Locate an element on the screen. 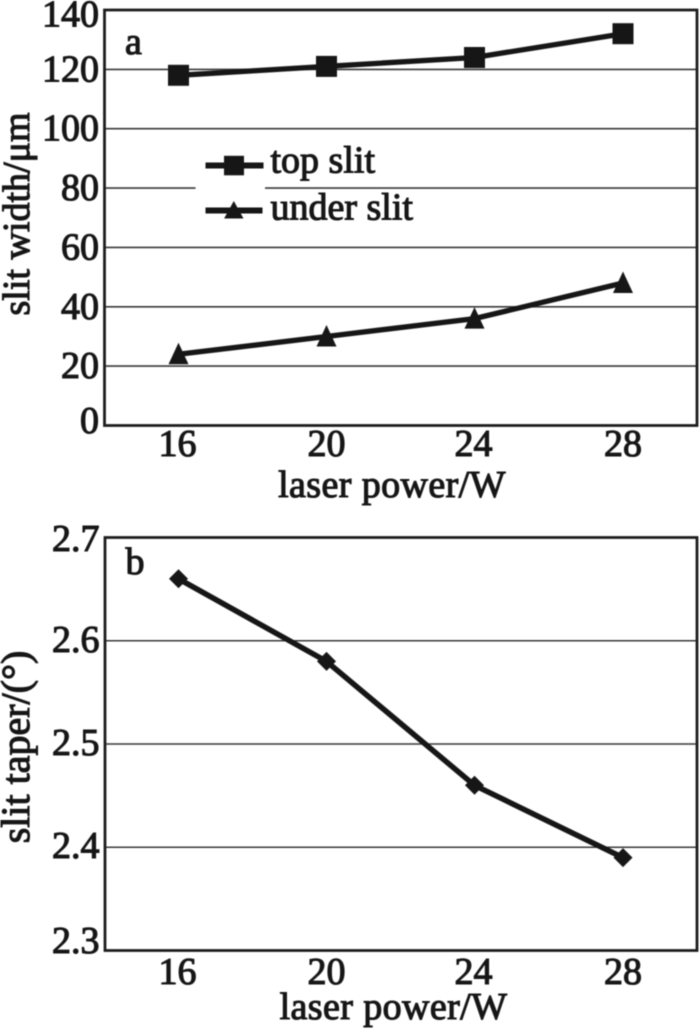 The width and height of the screenshot is (700, 1034). svg-text: 2.4 is located at coordinates (76, 846).